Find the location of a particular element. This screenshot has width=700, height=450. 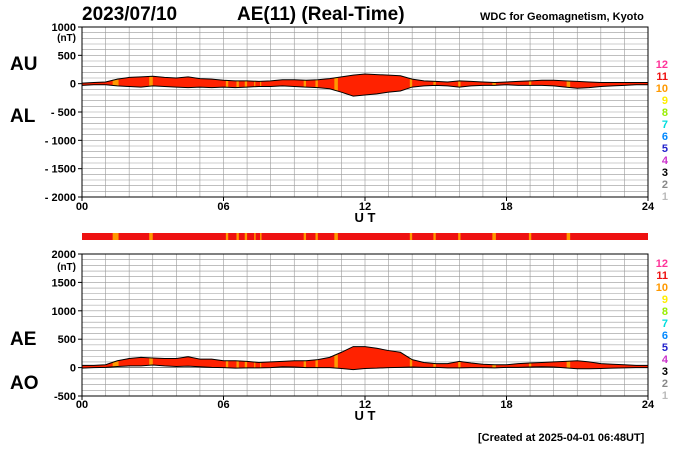

y-tick-label: 2000 is located at coordinates (64, 255).